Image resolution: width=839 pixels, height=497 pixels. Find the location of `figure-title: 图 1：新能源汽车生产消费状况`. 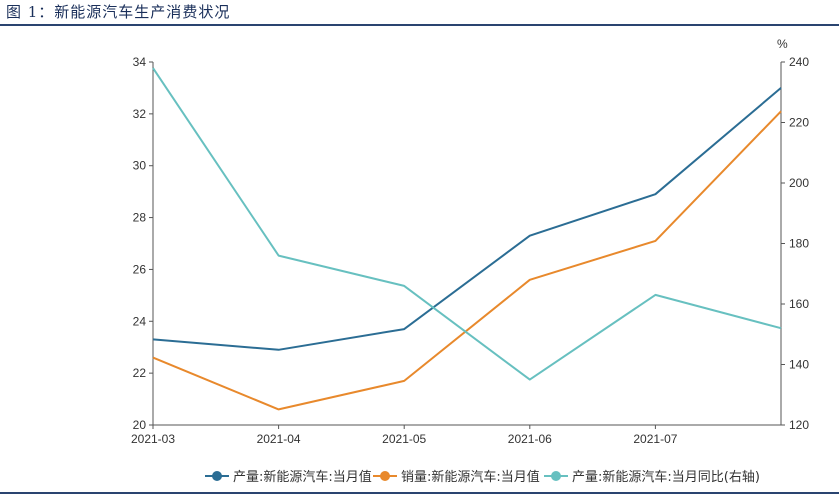

figure-title: 图 1：新能源汽车生产消费状况 is located at coordinates (118, 12).